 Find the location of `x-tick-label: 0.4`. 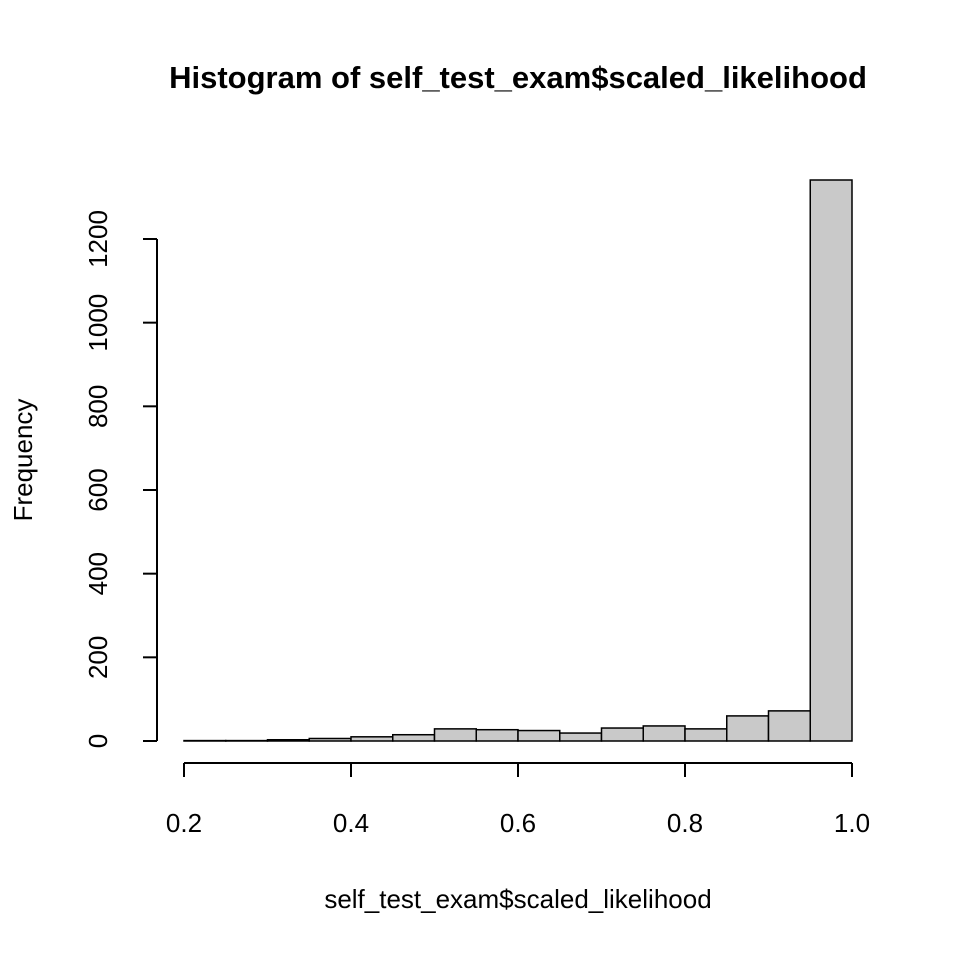

x-tick-label: 0.4 is located at coordinates (351, 823).